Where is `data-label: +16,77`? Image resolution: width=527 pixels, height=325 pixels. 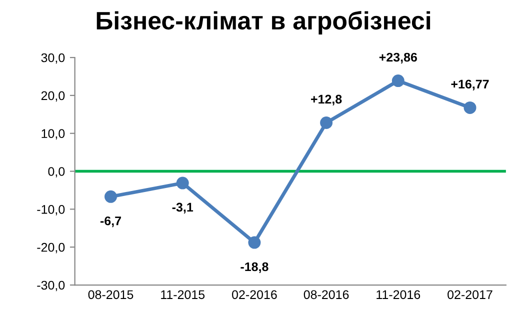 data-label: +16,77 is located at coordinates (470, 85).